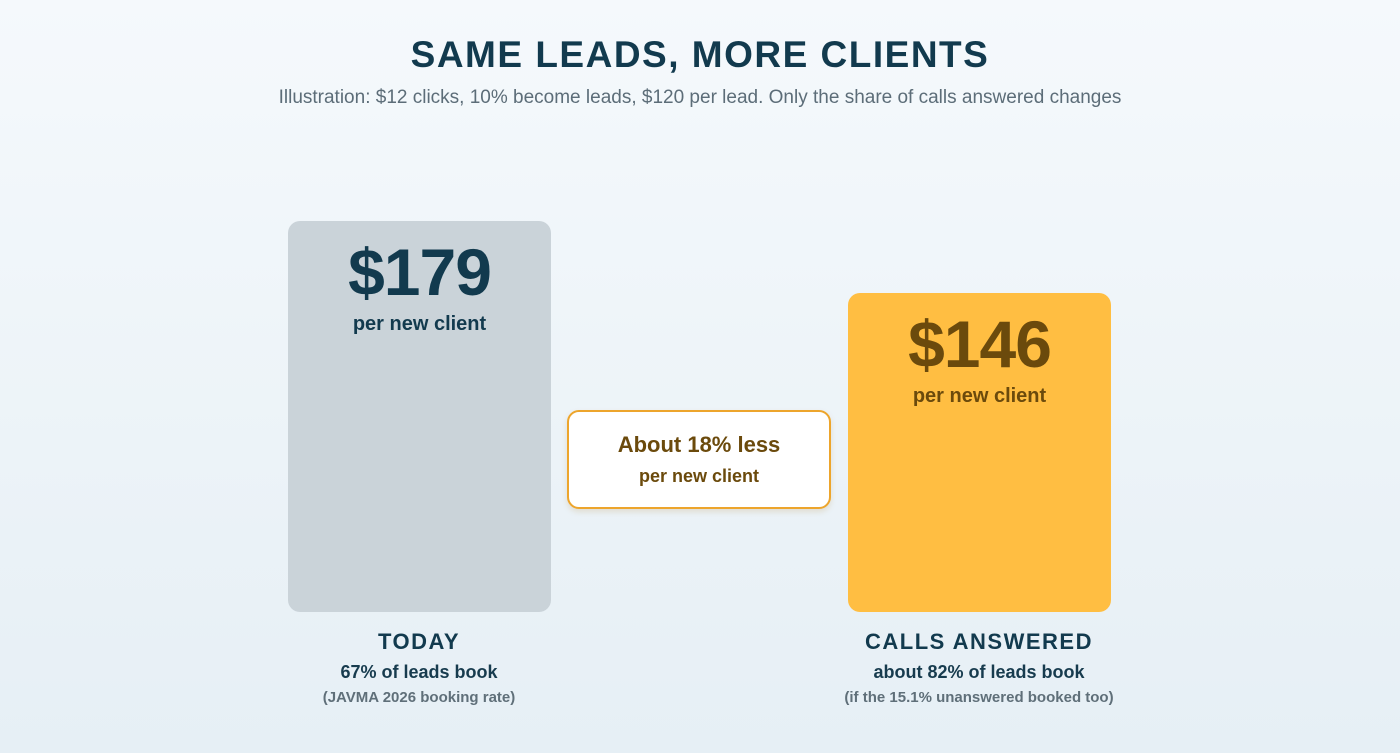  What do you see at coordinates (979, 396) in the screenshot?
I see `bar-calls-answered-unit-label: per new client` at bounding box center [979, 396].